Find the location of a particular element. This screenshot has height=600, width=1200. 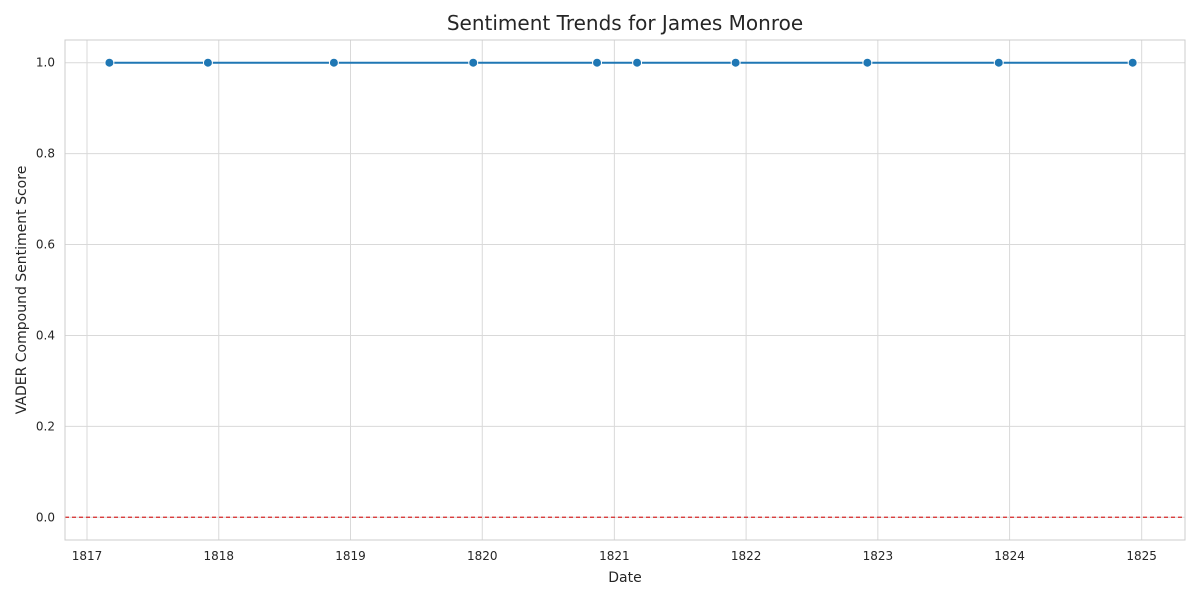

y-tick-label: 0.4 is located at coordinates (45, 335).